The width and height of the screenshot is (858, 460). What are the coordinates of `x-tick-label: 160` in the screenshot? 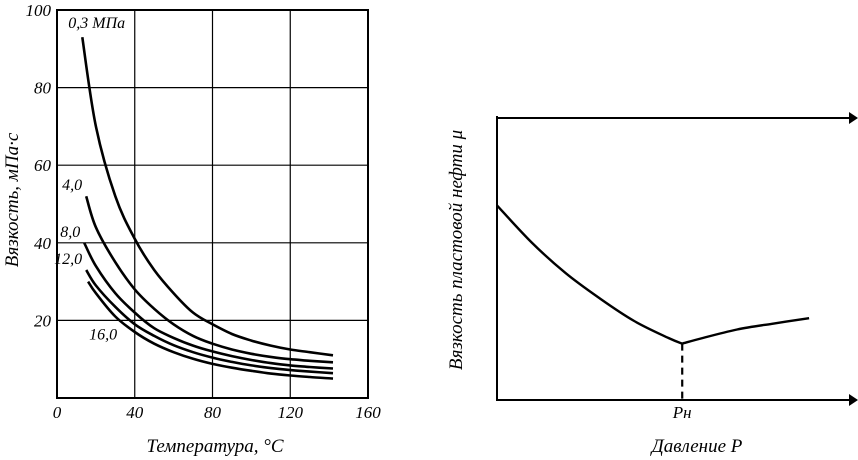 It's located at (368, 412).